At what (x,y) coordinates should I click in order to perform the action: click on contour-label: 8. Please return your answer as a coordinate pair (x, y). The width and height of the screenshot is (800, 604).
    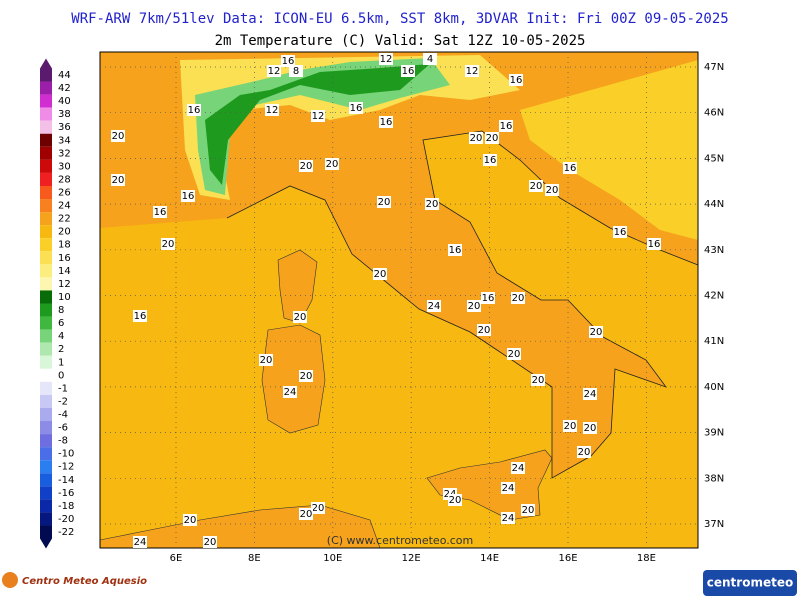
    Looking at the image, I should click on (296, 71).